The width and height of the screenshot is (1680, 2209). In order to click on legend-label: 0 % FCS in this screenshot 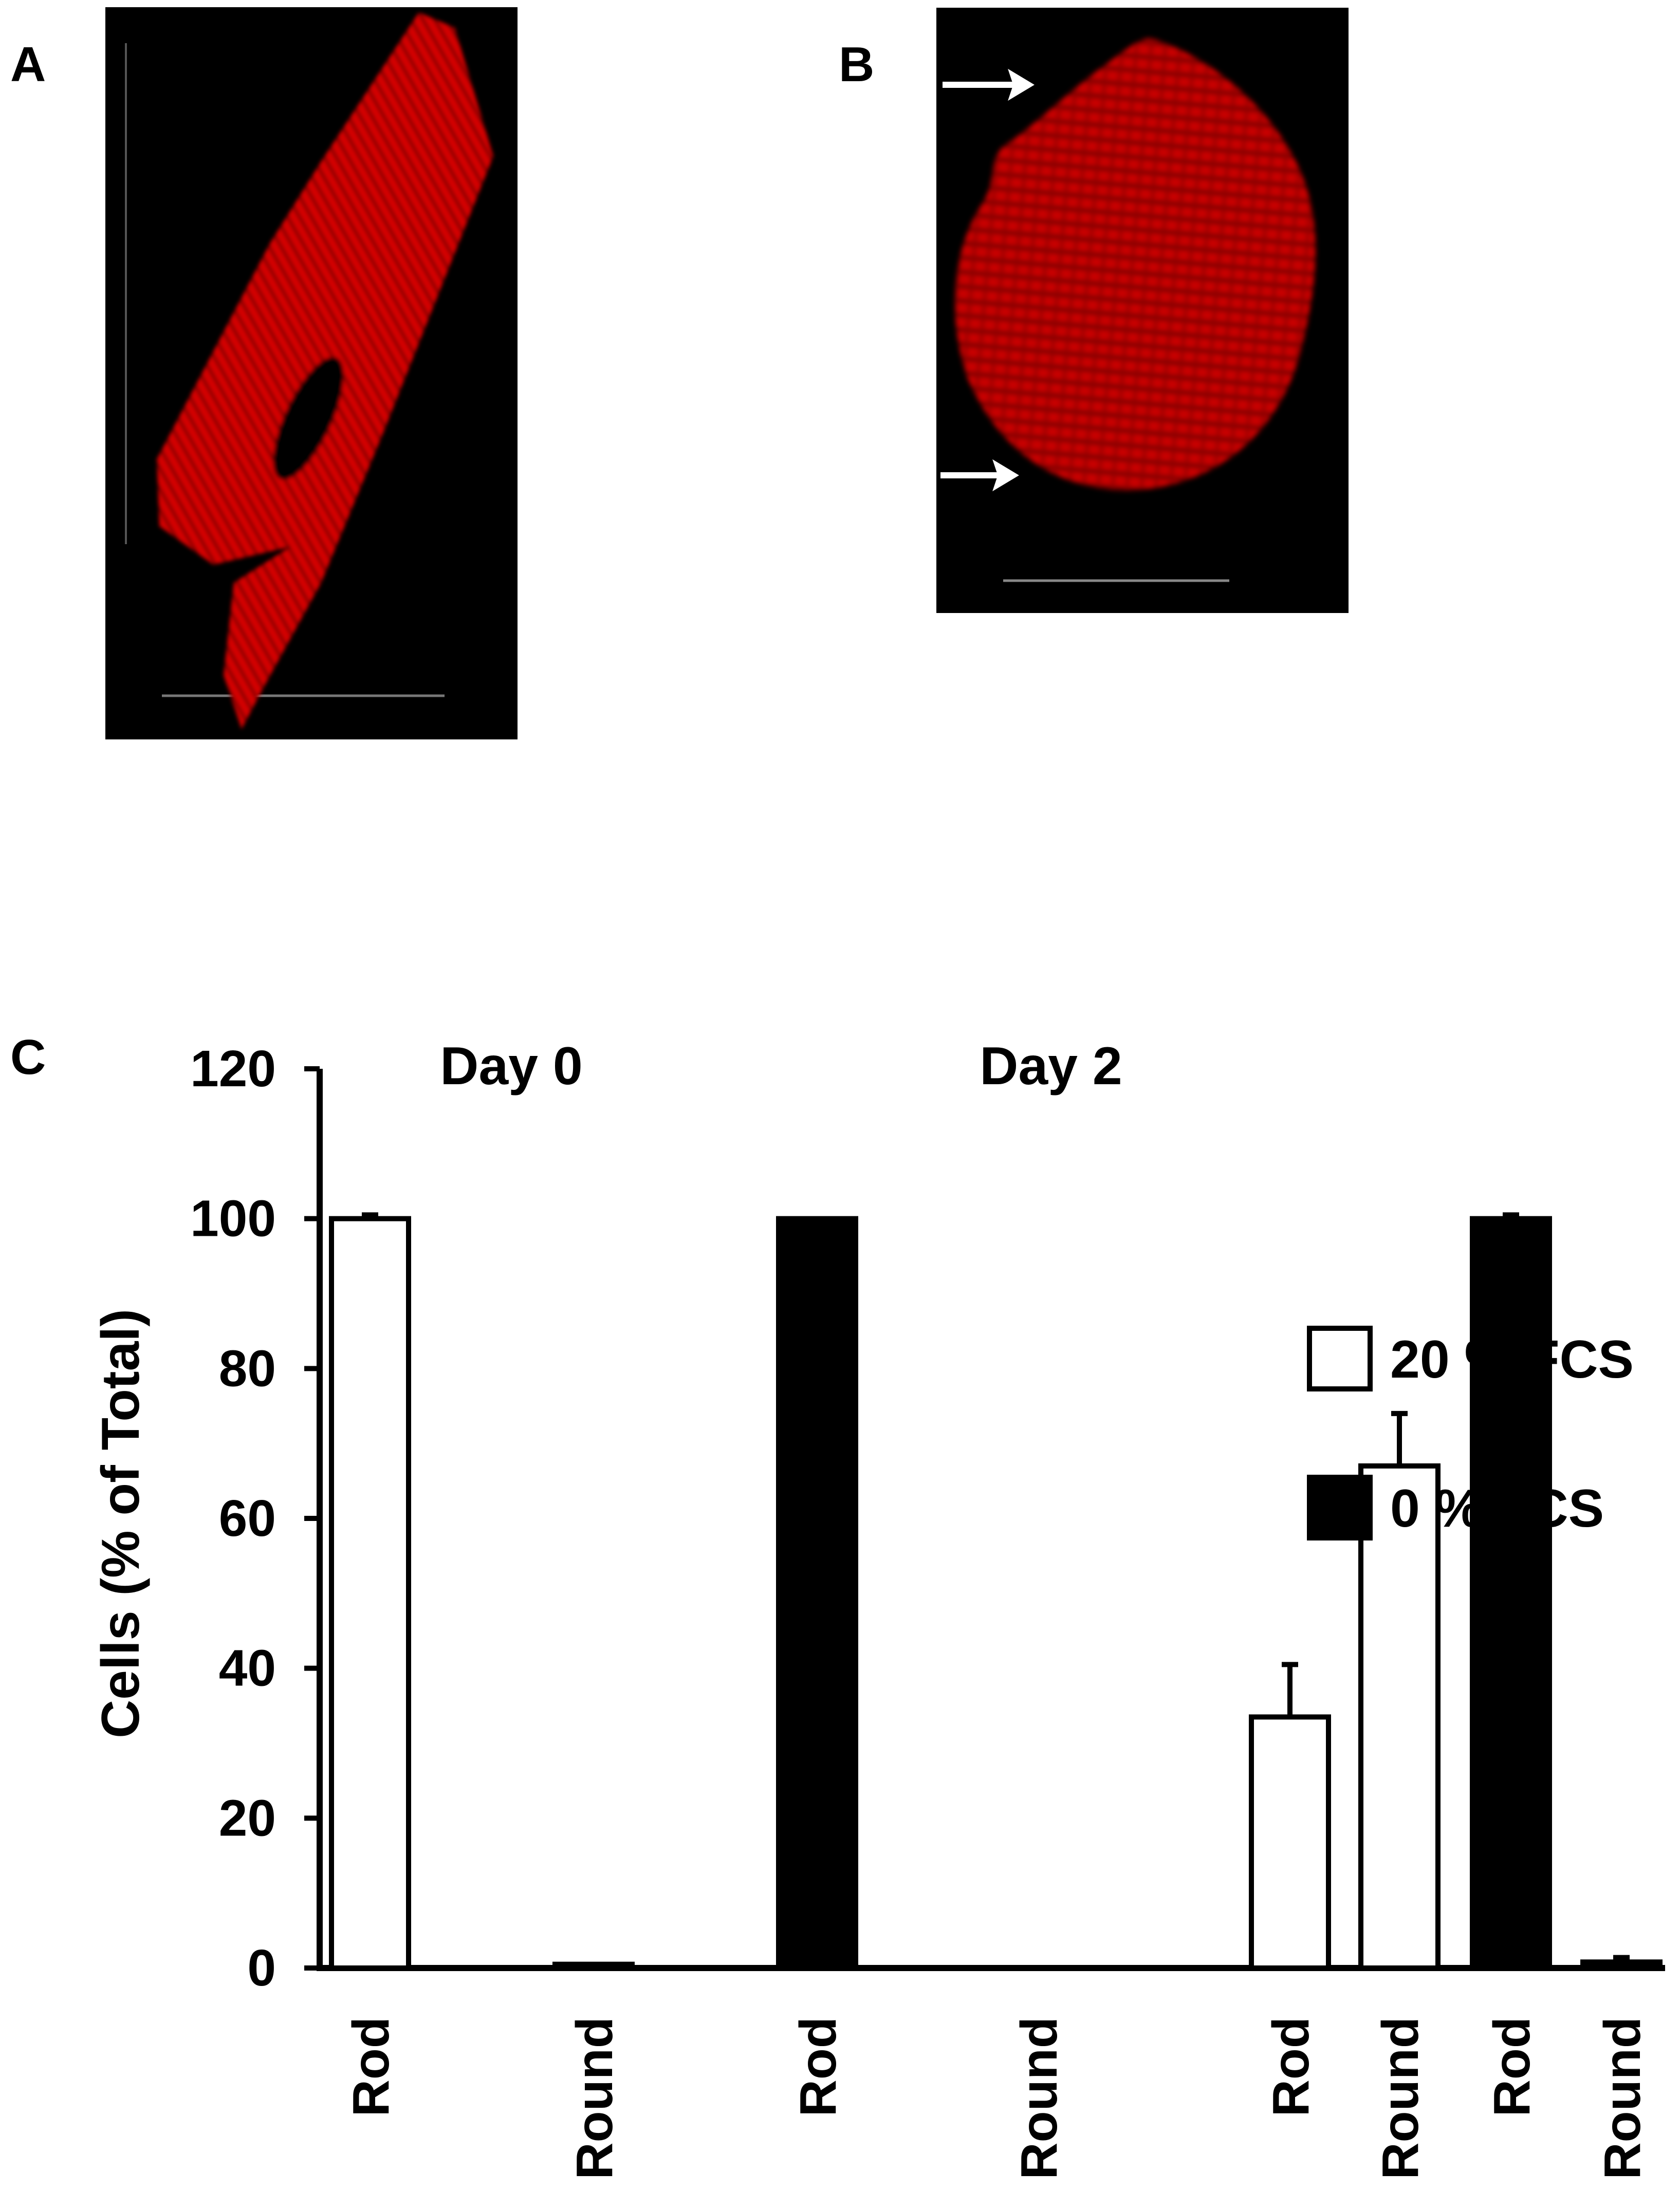, I will do `click(1497, 1509)`.